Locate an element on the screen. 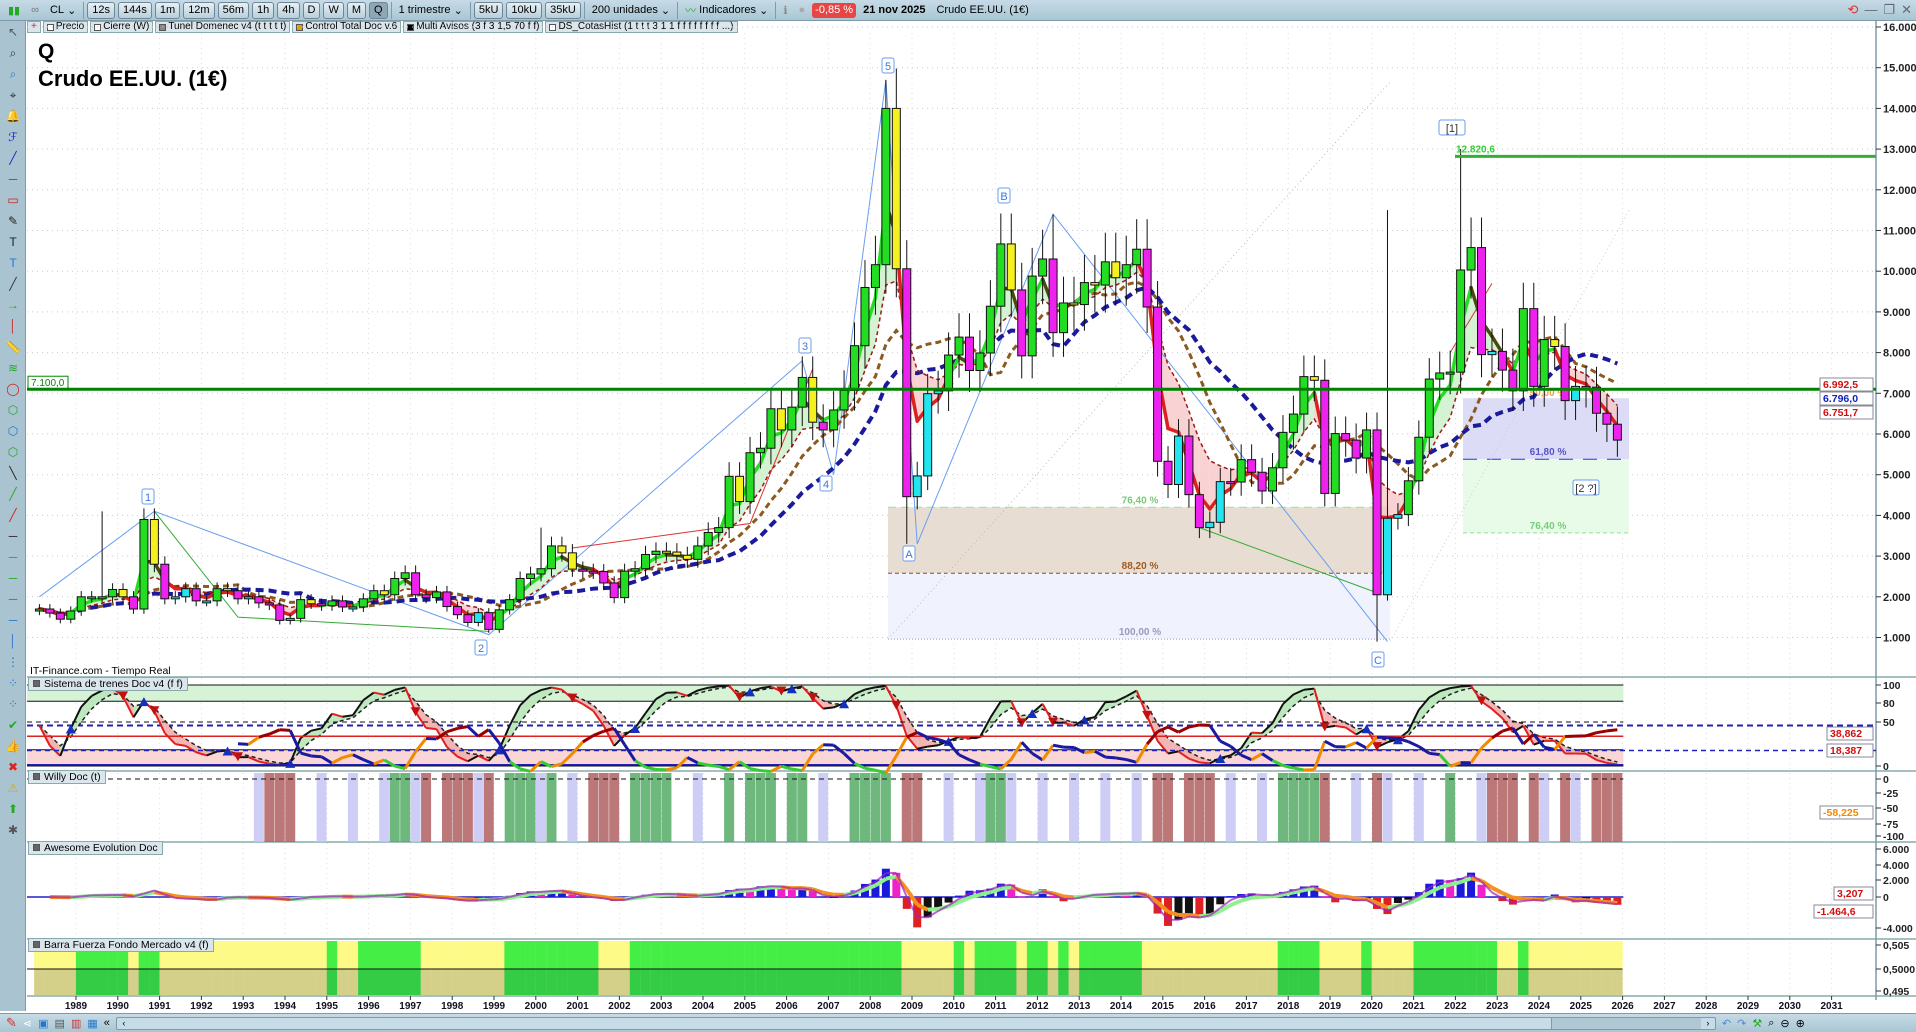 This screenshot has height=1032, width=1916. timeframe-W: W is located at coordinates (333, 10).